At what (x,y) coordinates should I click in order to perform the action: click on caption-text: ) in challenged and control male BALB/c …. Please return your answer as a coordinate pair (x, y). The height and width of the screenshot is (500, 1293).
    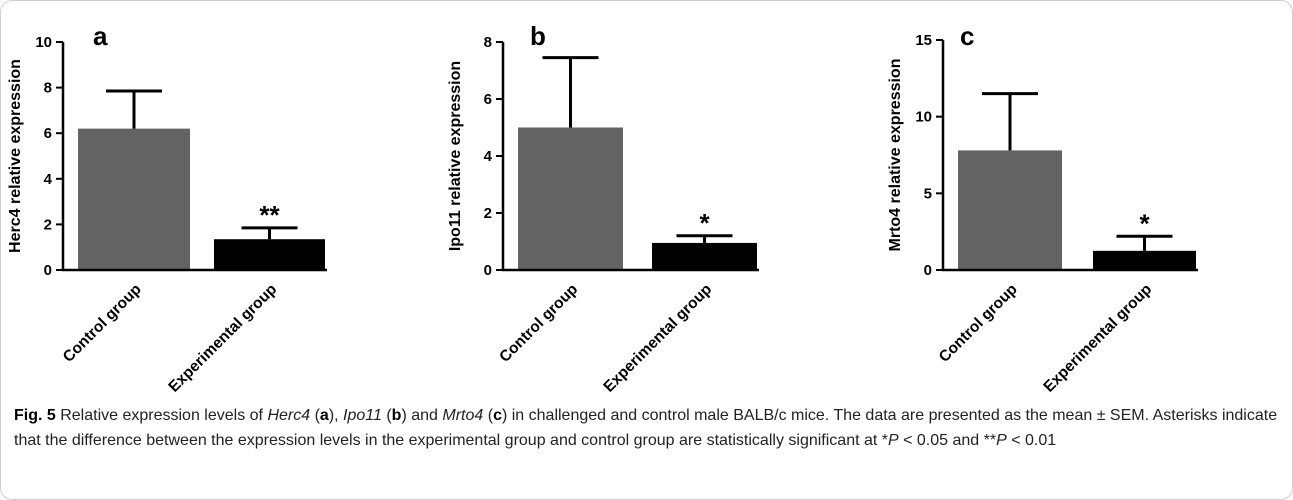
    Looking at the image, I should click on (646, 428).